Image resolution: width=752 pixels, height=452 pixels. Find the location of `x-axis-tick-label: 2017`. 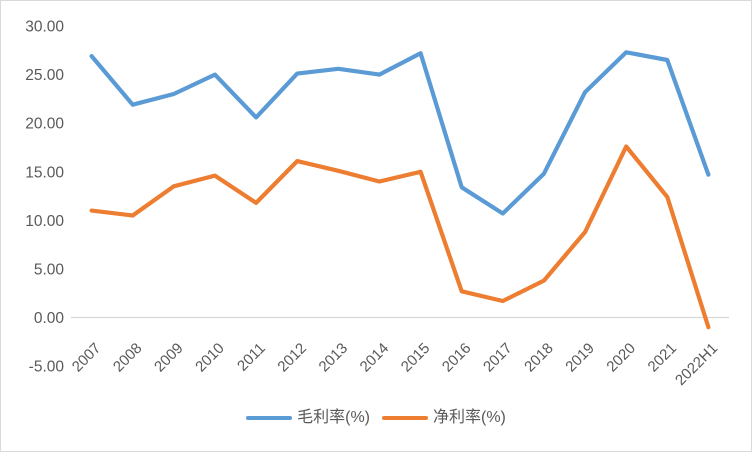

x-axis-tick-label: 2017 is located at coordinates (498, 358).